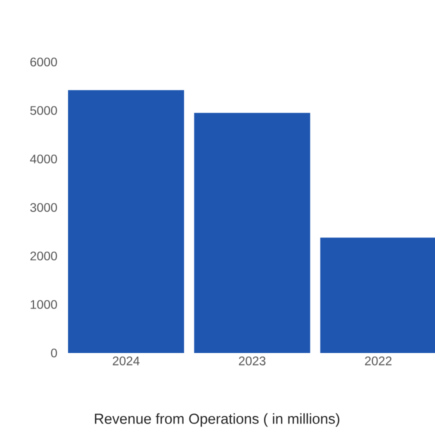 This screenshot has width=435, height=432. I want to click on x-tick-label: 2024, so click(126, 361).